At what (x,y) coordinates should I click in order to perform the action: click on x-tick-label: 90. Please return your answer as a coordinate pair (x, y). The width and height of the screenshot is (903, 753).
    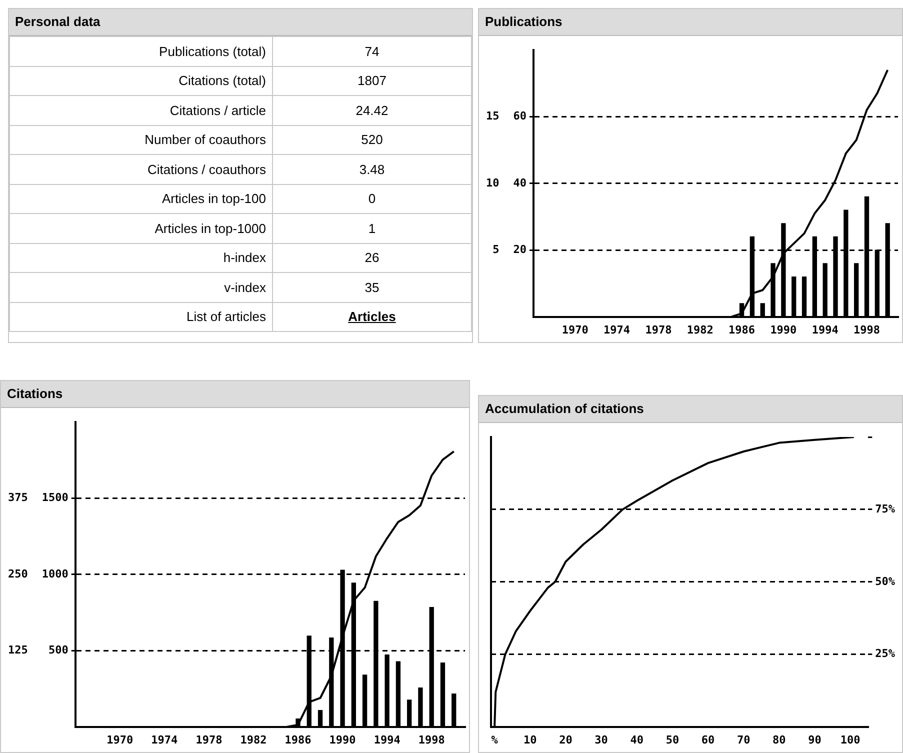
    Looking at the image, I should click on (815, 739).